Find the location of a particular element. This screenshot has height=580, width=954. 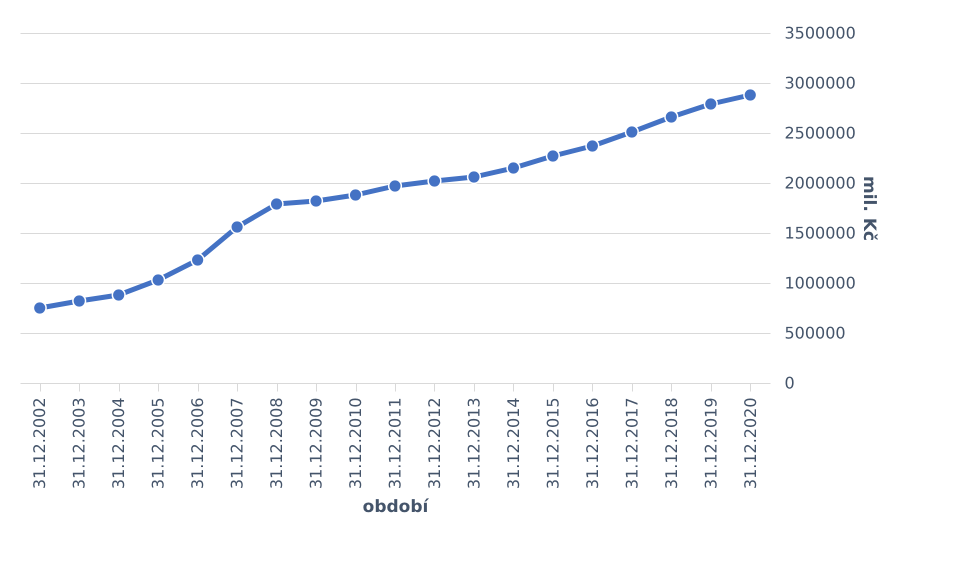

y-tick-label: 3000000 is located at coordinates (820, 83).